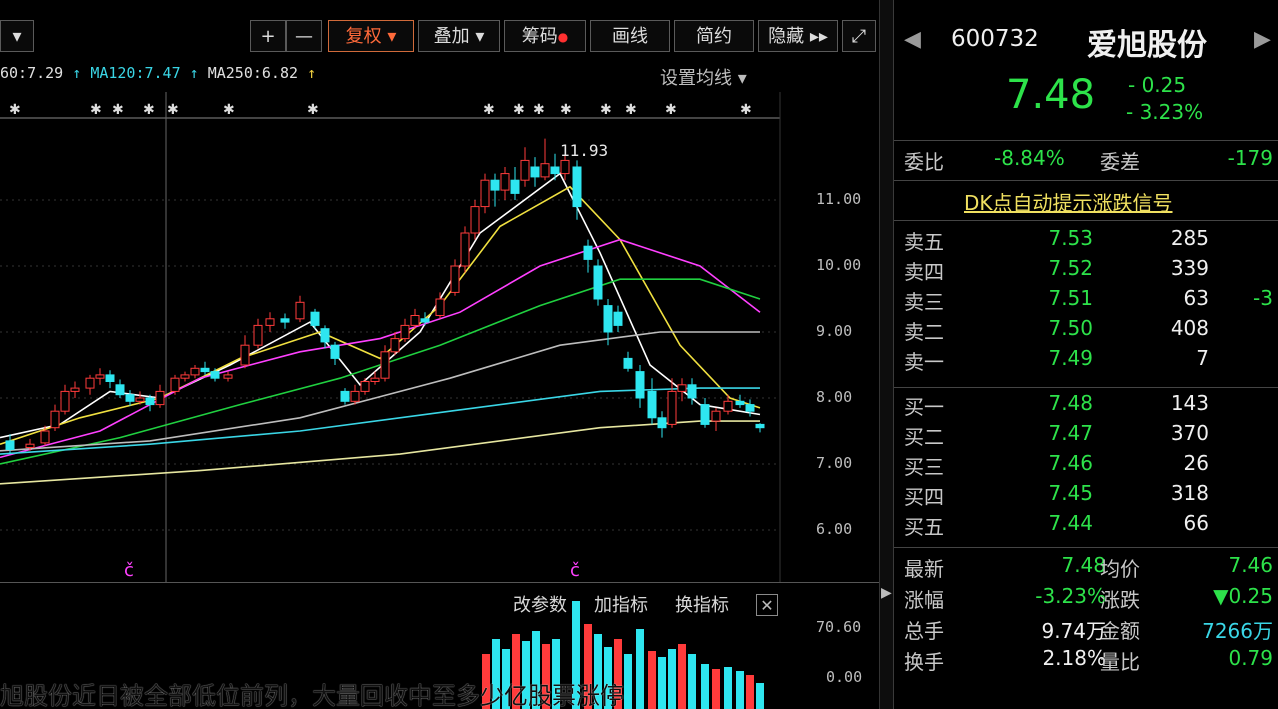 The width and height of the screenshot is (1278, 709). Describe the element at coordinates (1086, 301) in the screenshot. I see `ask-row: 卖三 7.51 63 -3` at that location.